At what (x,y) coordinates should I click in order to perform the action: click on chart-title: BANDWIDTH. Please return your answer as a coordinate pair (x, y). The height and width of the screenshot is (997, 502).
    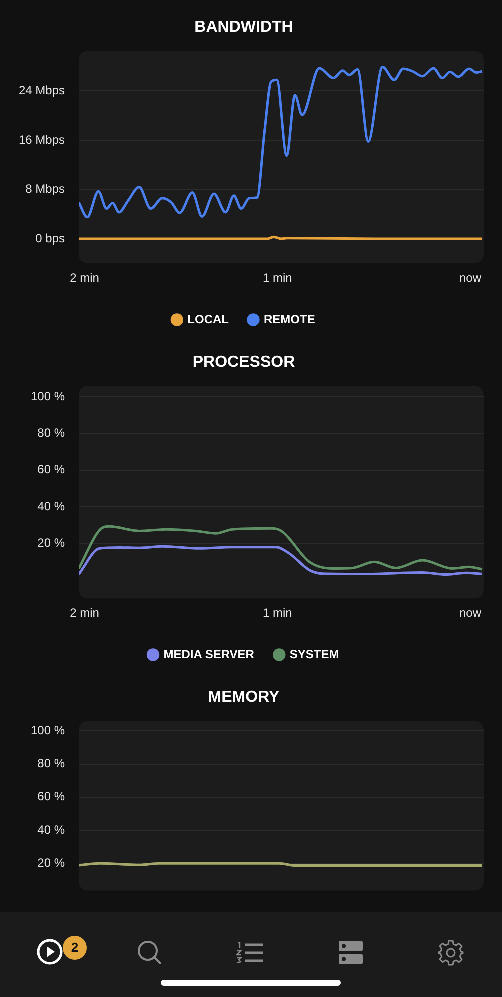
    Looking at the image, I should click on (244, 27).